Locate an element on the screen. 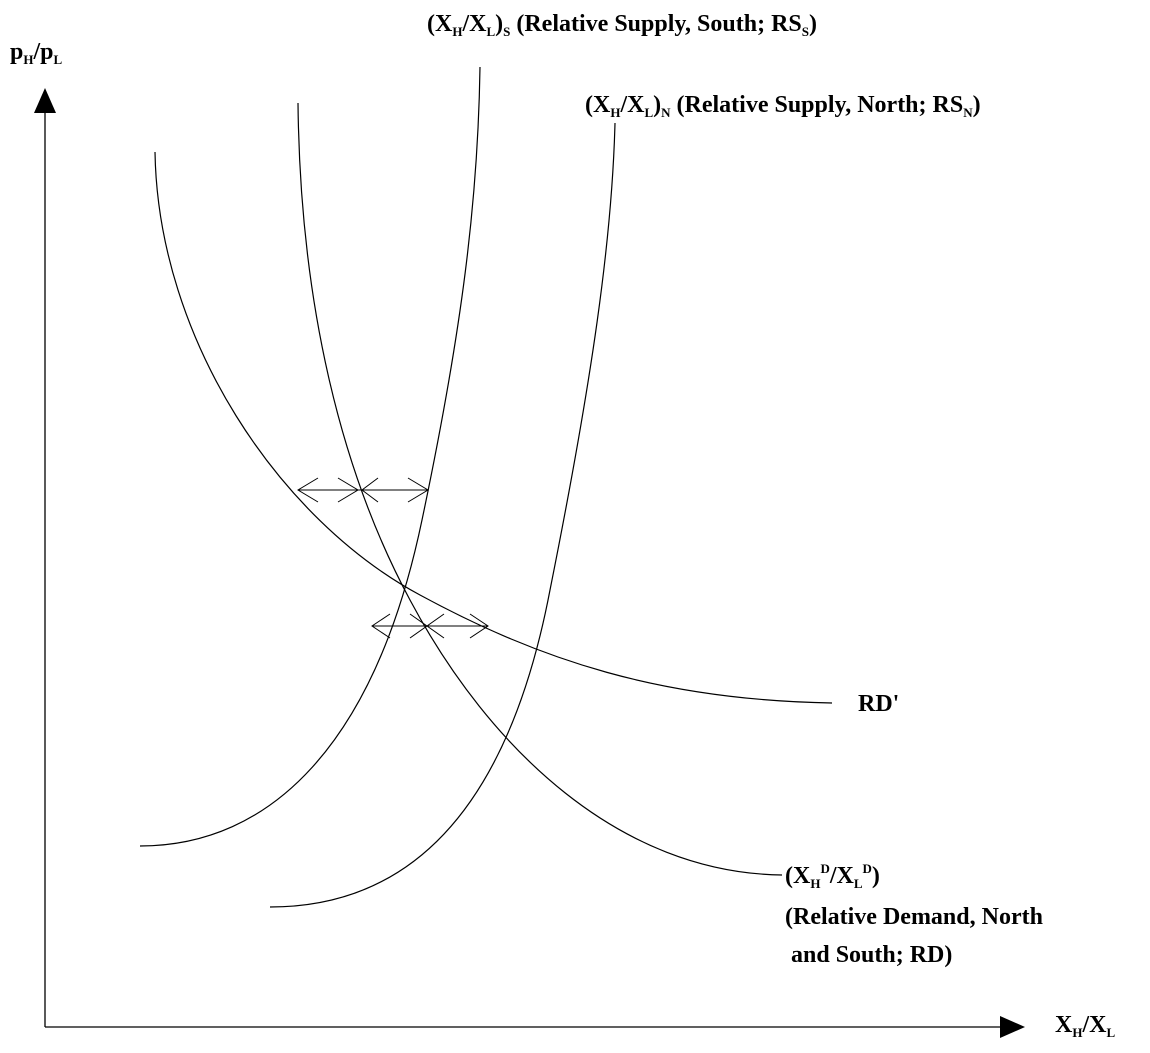  lower-double-arrows is located at coordinates (430, 626).